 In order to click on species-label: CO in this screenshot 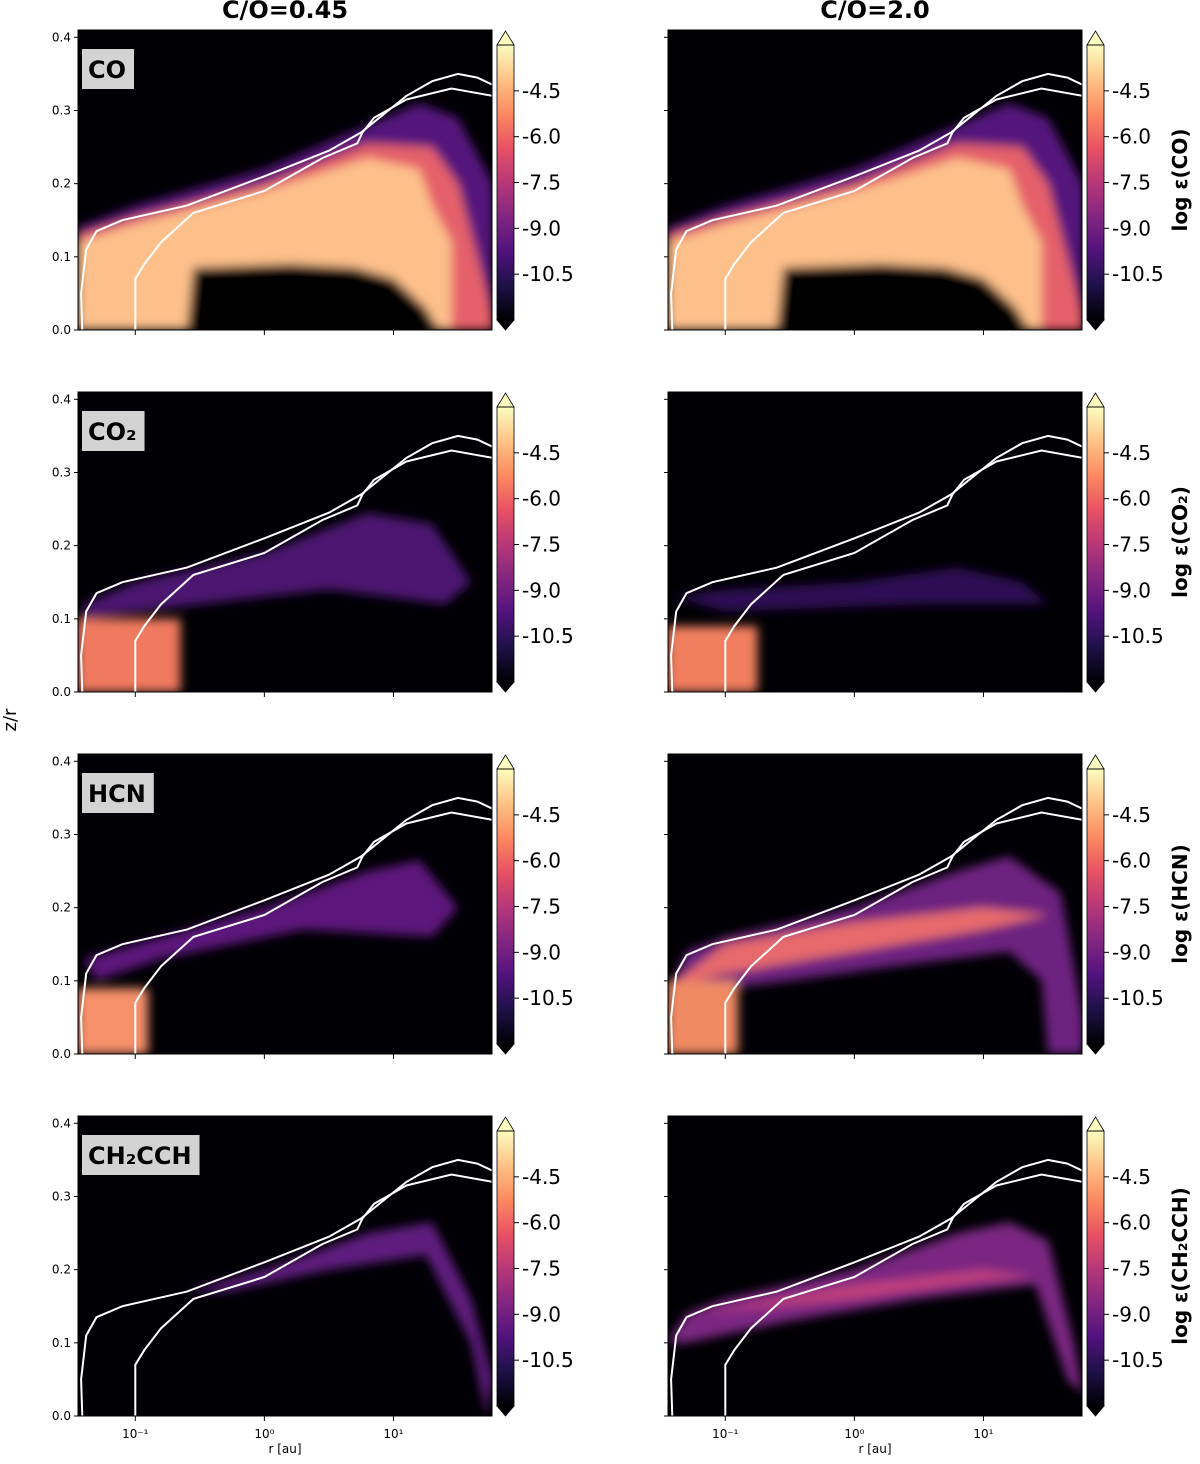, I will do `click(107, 70)`.